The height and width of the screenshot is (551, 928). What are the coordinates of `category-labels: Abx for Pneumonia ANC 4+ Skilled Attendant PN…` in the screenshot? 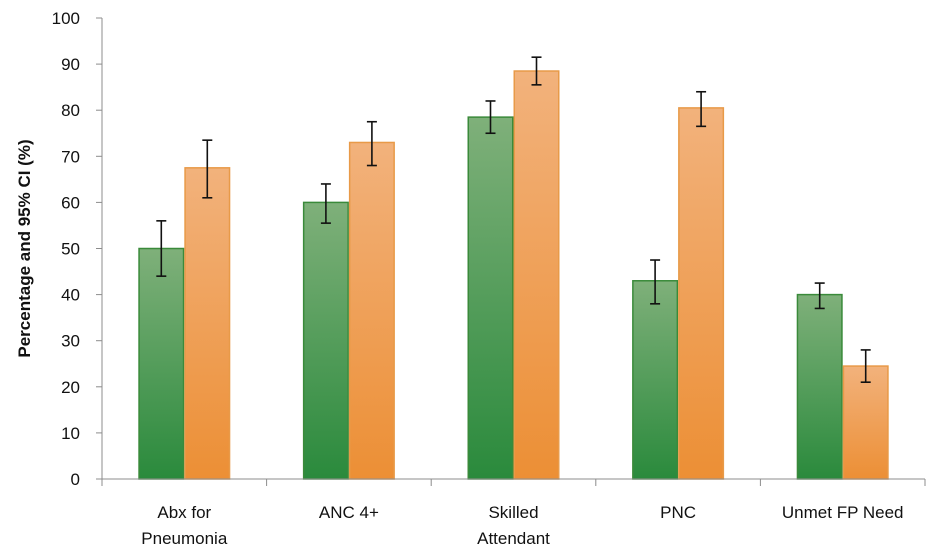 It's located at (522, 525).